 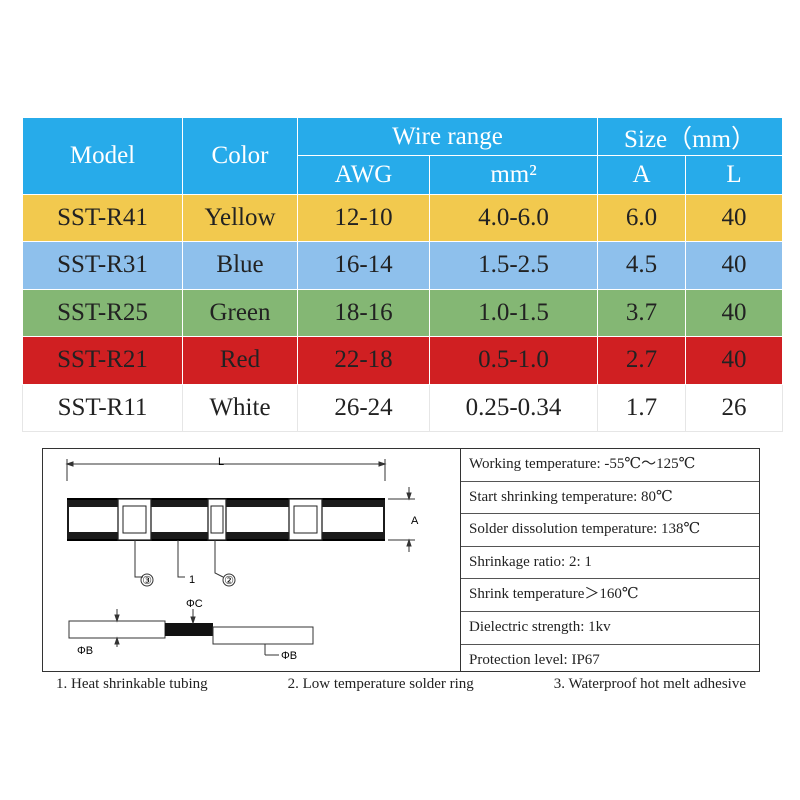 What do you see at coordinates (610, 563) in the screenshot?
I see `shrinkage-ratio: Shrinkage ratio: 2: 1` at bounding box center [610, 563].